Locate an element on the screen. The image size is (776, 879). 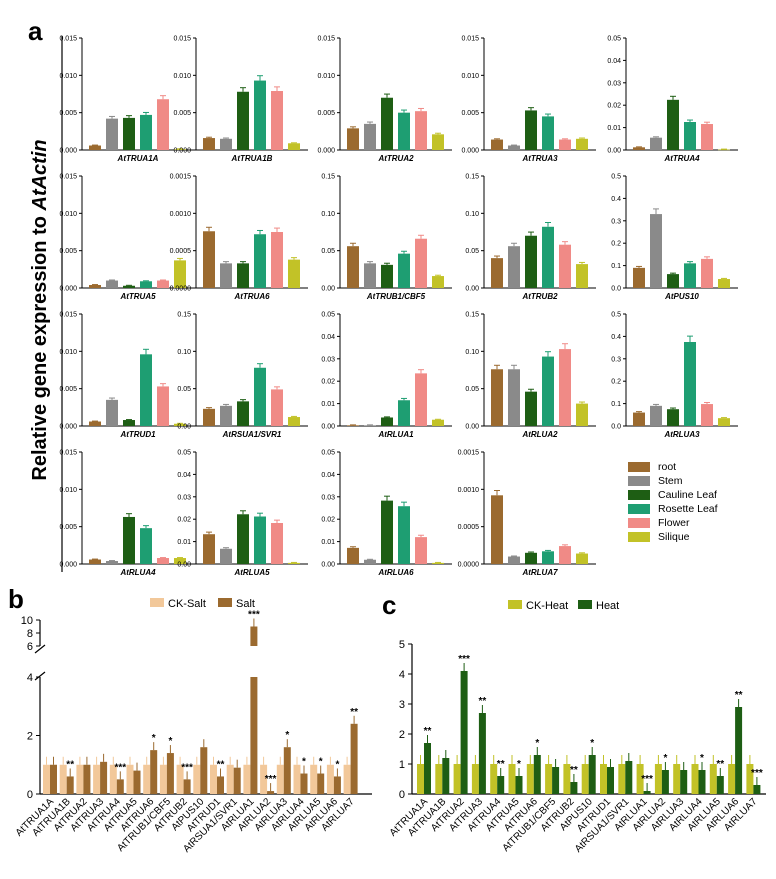
subplot: 0.000 0.005 0.010 0.015 AtTRUA5 is located at coordinates (126, 237).